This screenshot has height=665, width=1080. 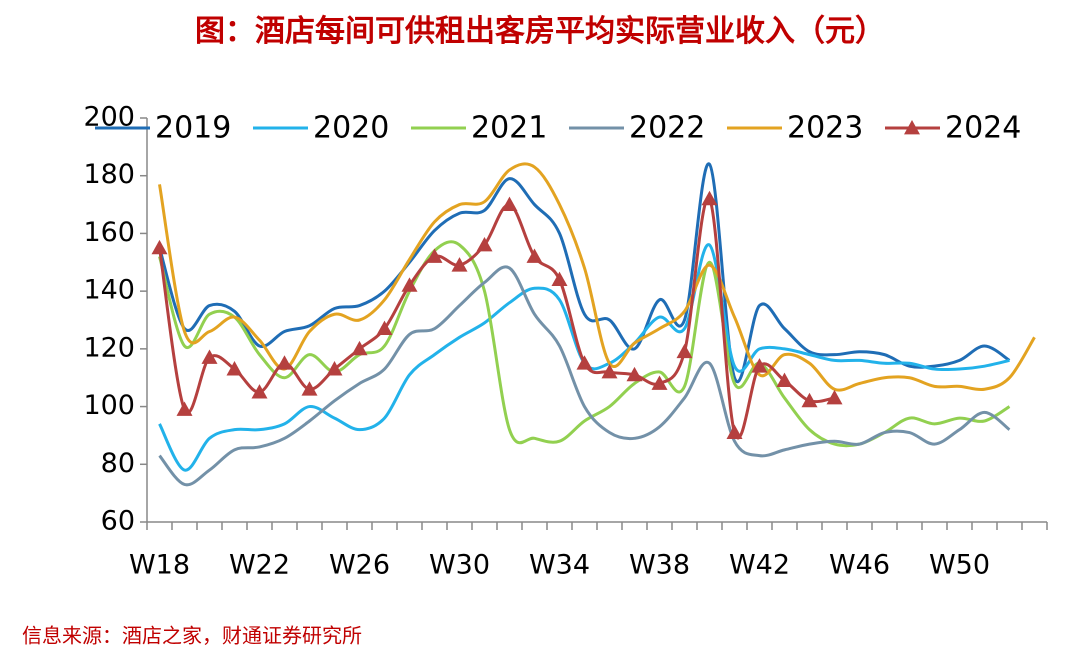 I want to click on legend-label: 2020, so click(x=351, y=128).